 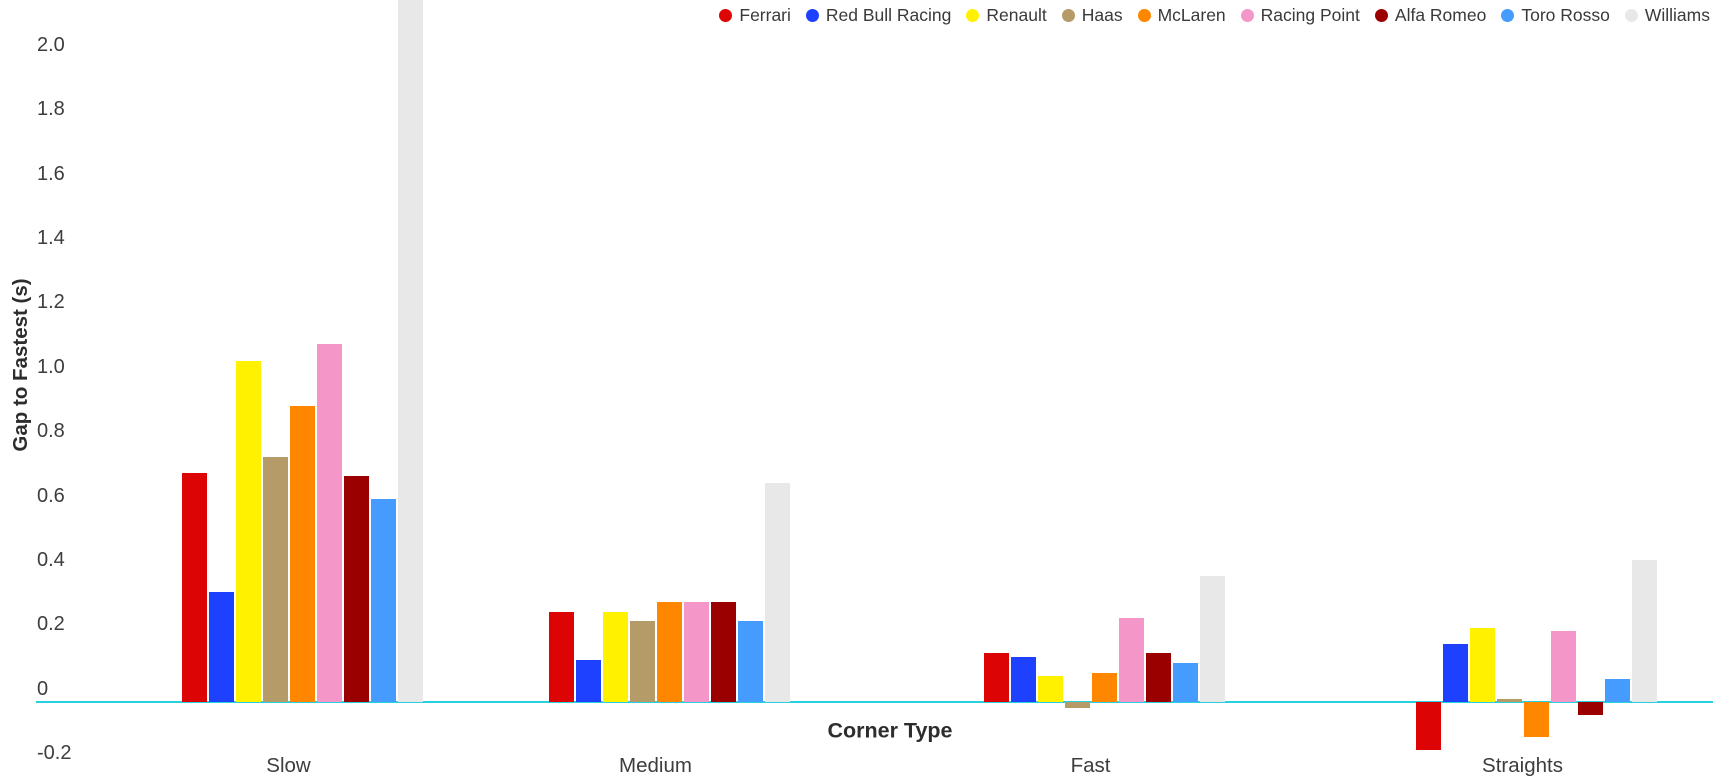 I want to click on bar-toro-rosso-slow, so click(x=383, y=600).